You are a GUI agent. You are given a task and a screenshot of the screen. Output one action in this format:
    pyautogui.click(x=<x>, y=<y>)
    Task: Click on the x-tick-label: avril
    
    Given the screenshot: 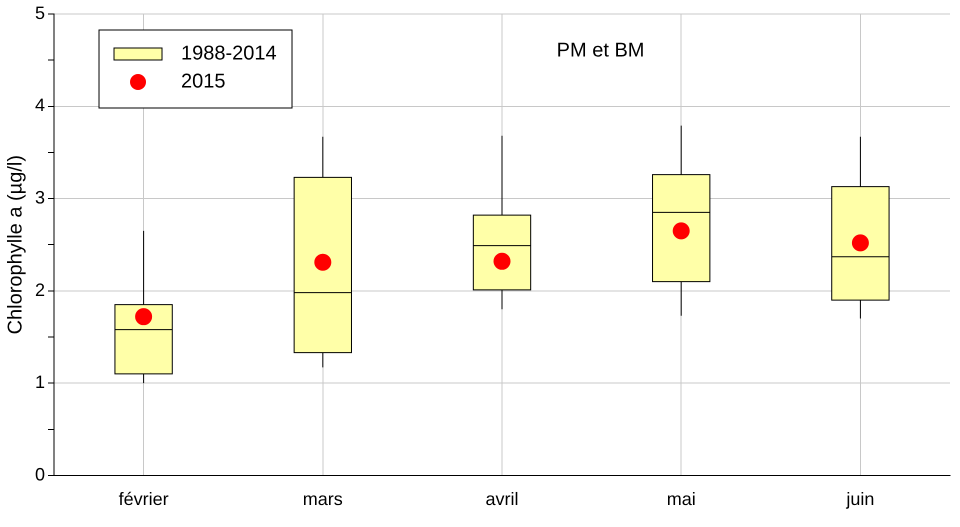 What is the action you would take?
    pyautogui.click(x=502, y=499)
    